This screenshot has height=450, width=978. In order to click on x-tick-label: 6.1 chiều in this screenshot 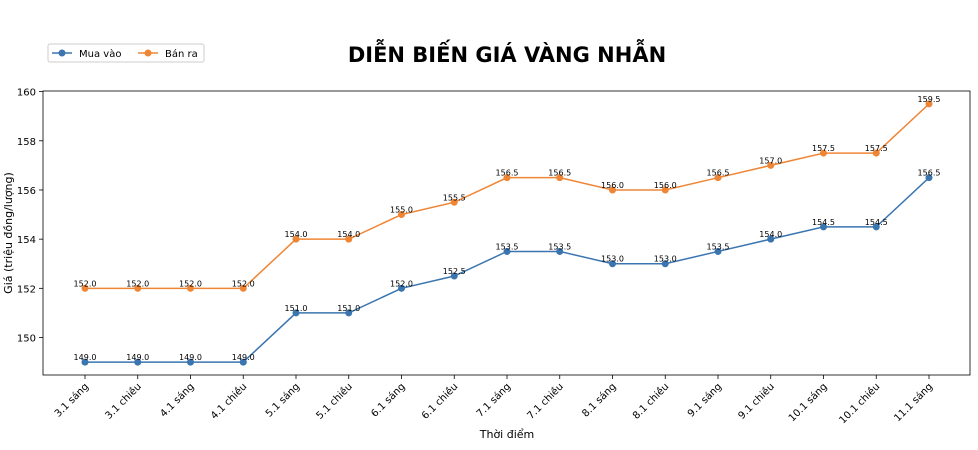, I will do `click(439, 401)`.